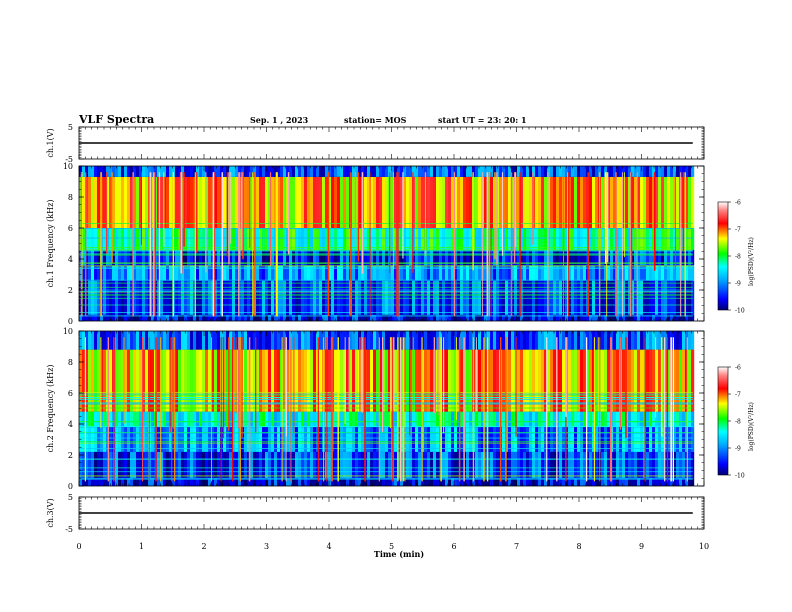 The image size is (792, 612). What do you see at coordinates (78, 546) in the screenshot?
I see `xtick-label: 0` at bounding box center [78, 546].